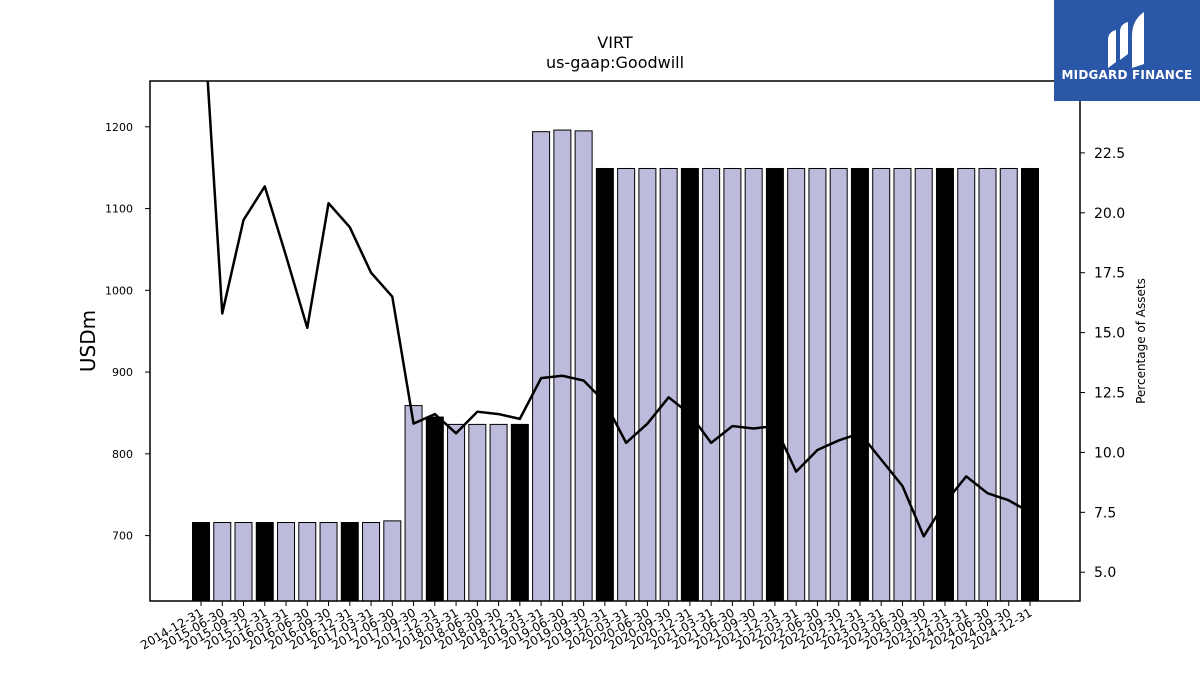 The image size is (1200, 675). Describe the element at coordinates (1141, 341) in the screenshot. I see `y2-axis-label: Percentage of Assets` at that location.